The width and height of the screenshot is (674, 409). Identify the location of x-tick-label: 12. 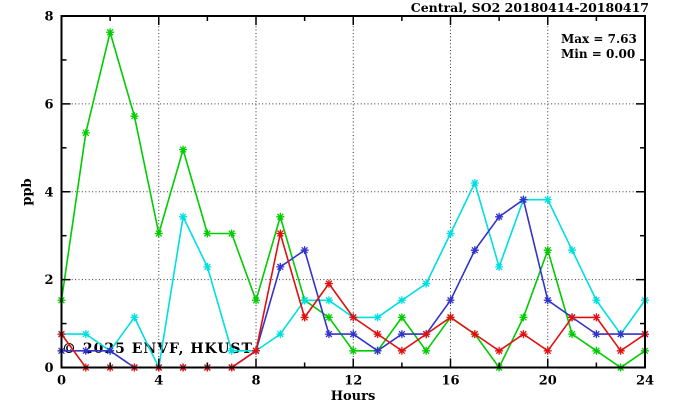
(353, 381).